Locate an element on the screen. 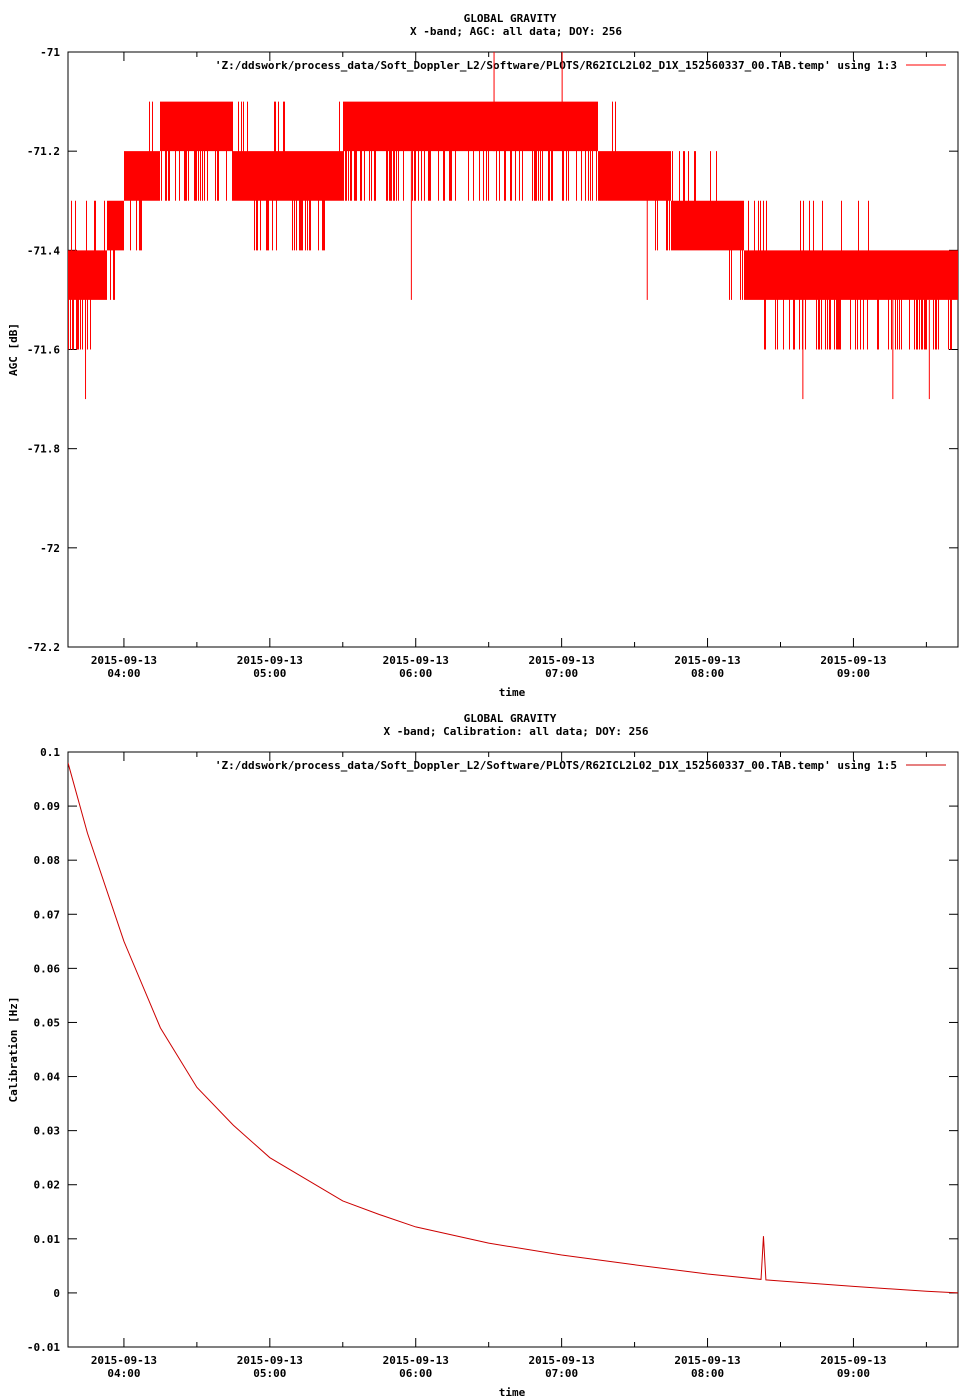  y-tick-label: 0.02 is located at coordinates (47, 1185).